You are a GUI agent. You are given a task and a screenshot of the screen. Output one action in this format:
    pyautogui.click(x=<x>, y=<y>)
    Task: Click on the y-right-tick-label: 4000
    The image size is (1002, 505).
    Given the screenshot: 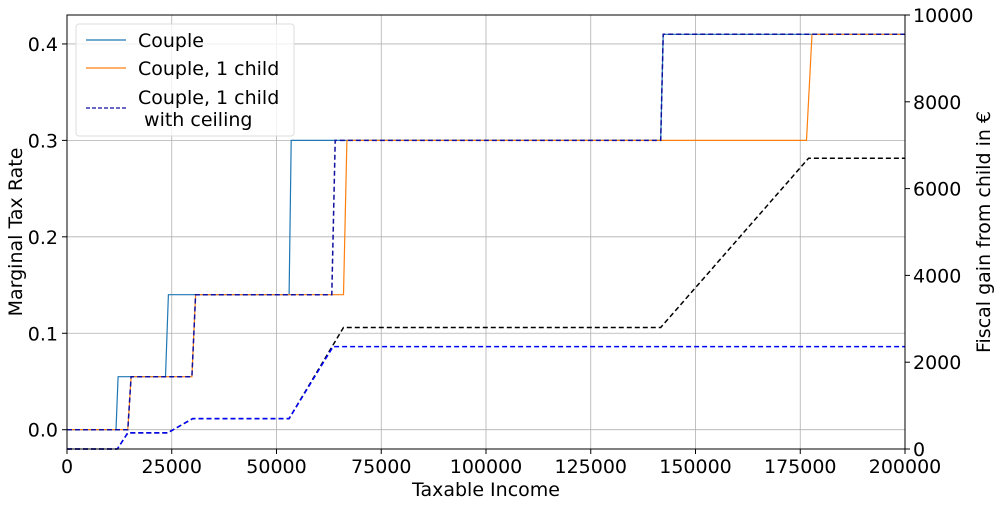 What is the action you would take?
    pyautogui.click(x=937, y=276)
    